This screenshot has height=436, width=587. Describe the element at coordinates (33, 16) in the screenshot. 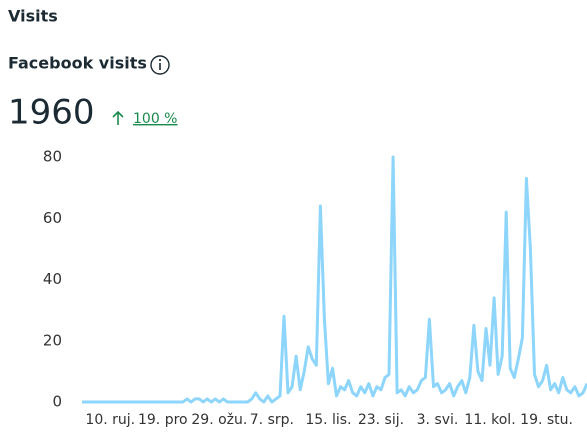

I see `section-title: Visits` at that location.